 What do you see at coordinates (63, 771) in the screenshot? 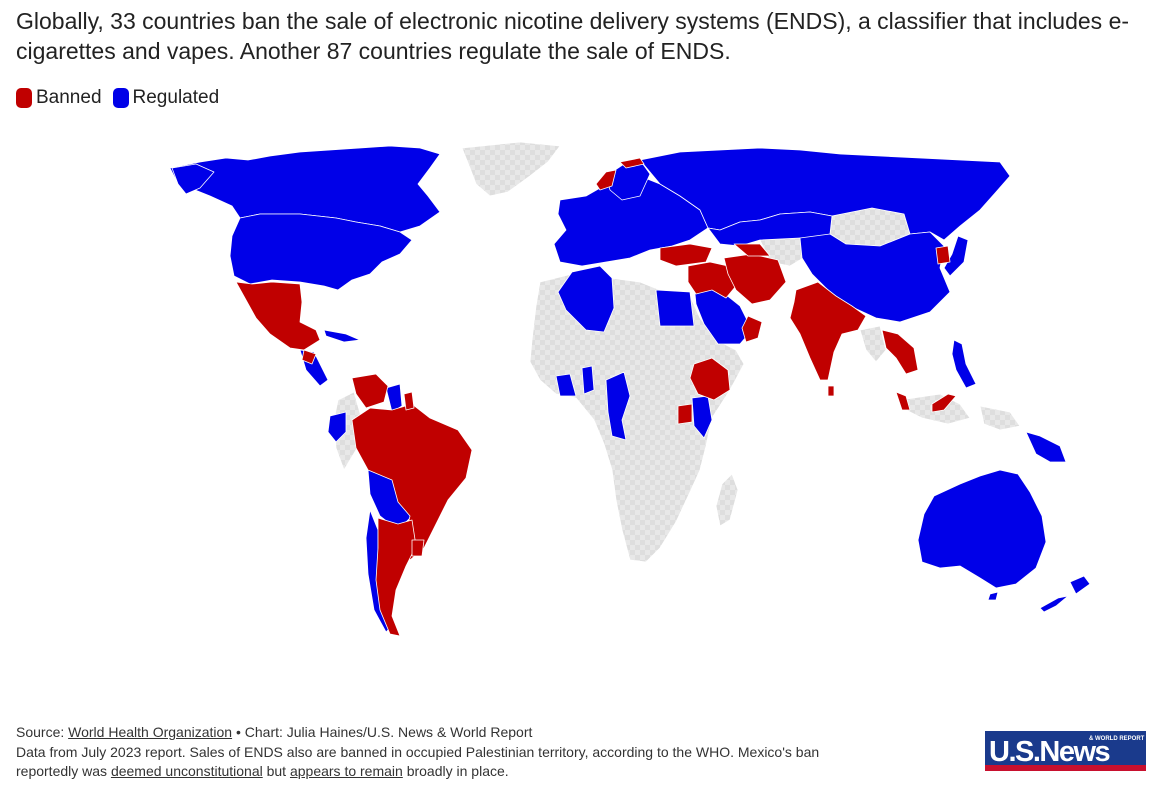
I see `note-prefix: reportedly was` at bounding box center [63, 771].